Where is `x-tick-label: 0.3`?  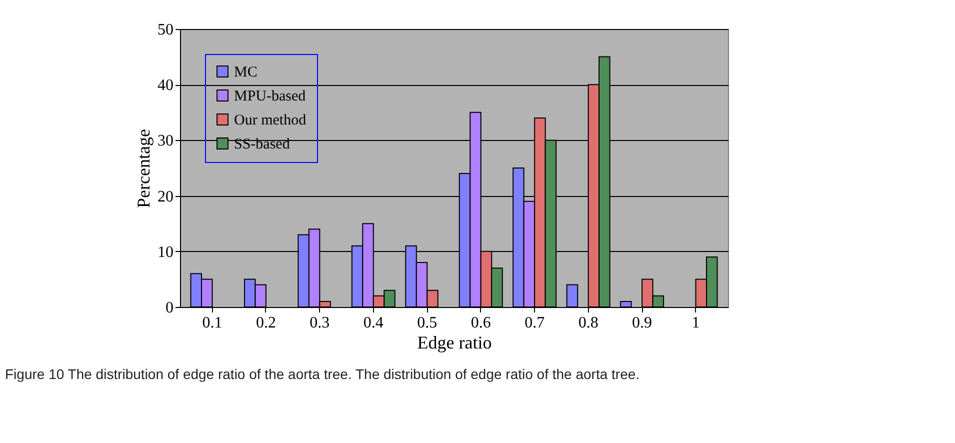 x-tick-label: 0.3 is located at coordinates (320, 323).